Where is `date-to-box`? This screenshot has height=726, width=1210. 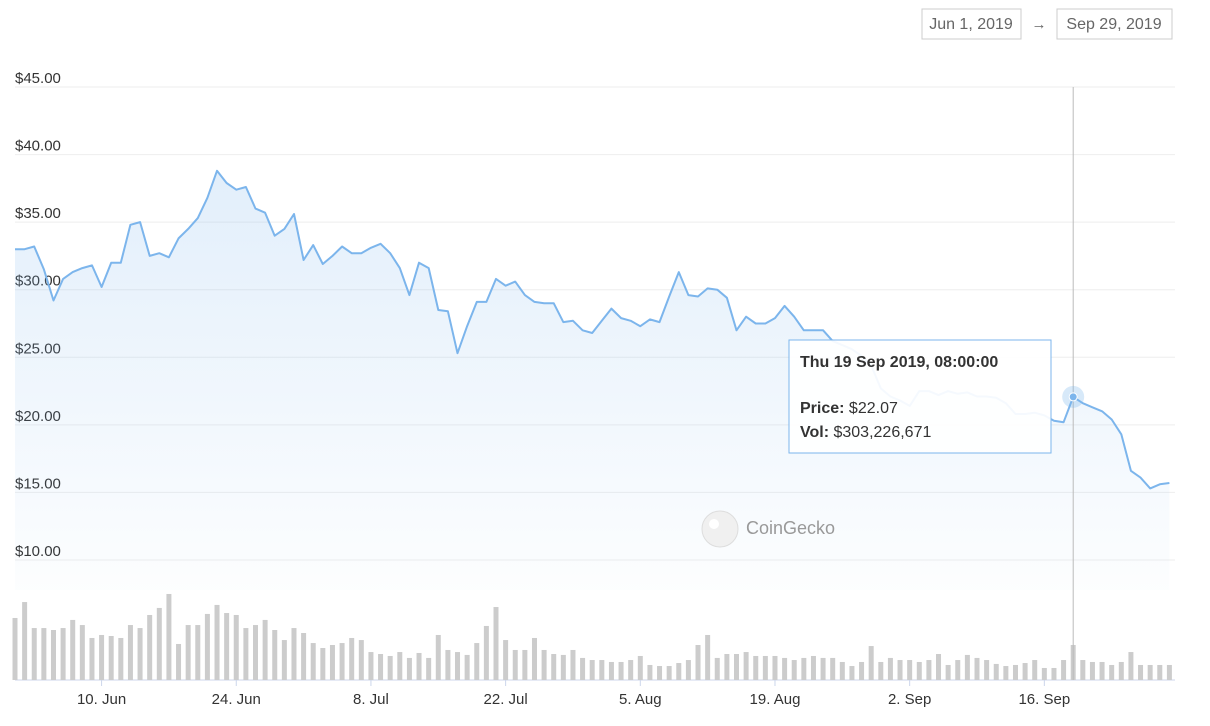
date-to-box is located at coordinates (1114, 24).